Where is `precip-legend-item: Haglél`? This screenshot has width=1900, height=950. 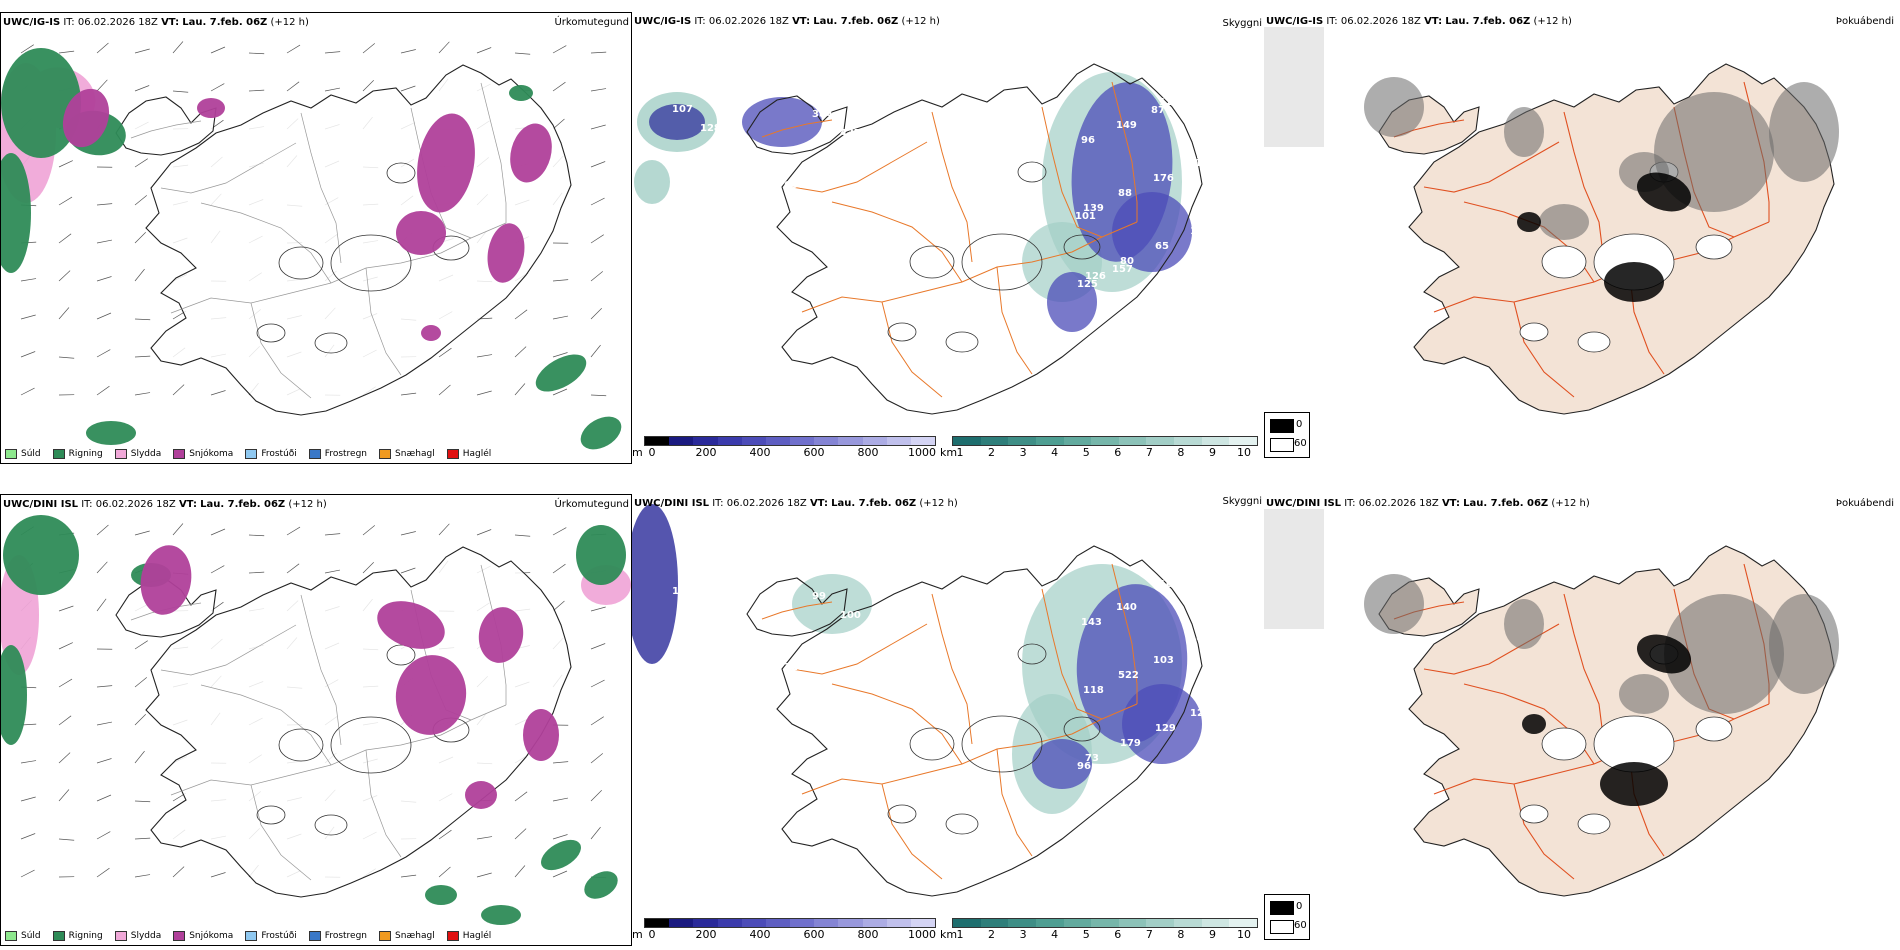
precip-legend-item: Haglél is located at coordinates (468, 454).